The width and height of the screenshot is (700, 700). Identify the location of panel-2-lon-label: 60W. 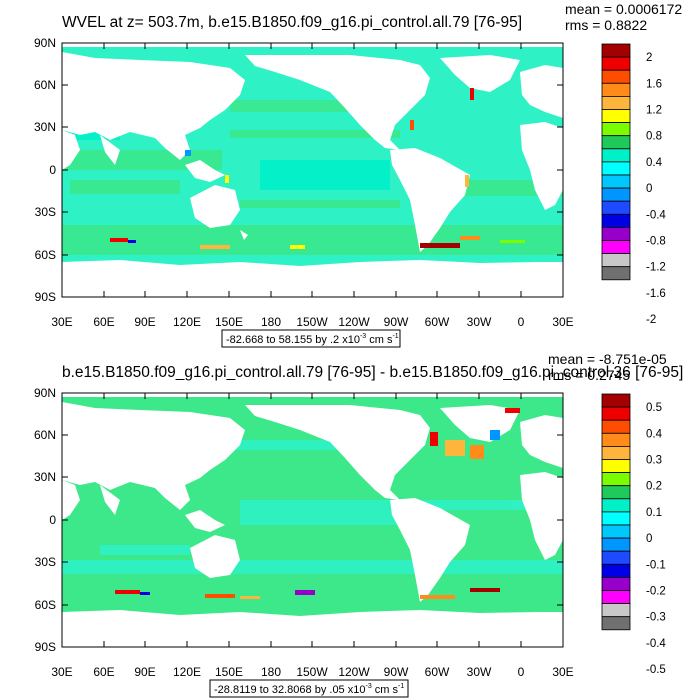
(437, 672).